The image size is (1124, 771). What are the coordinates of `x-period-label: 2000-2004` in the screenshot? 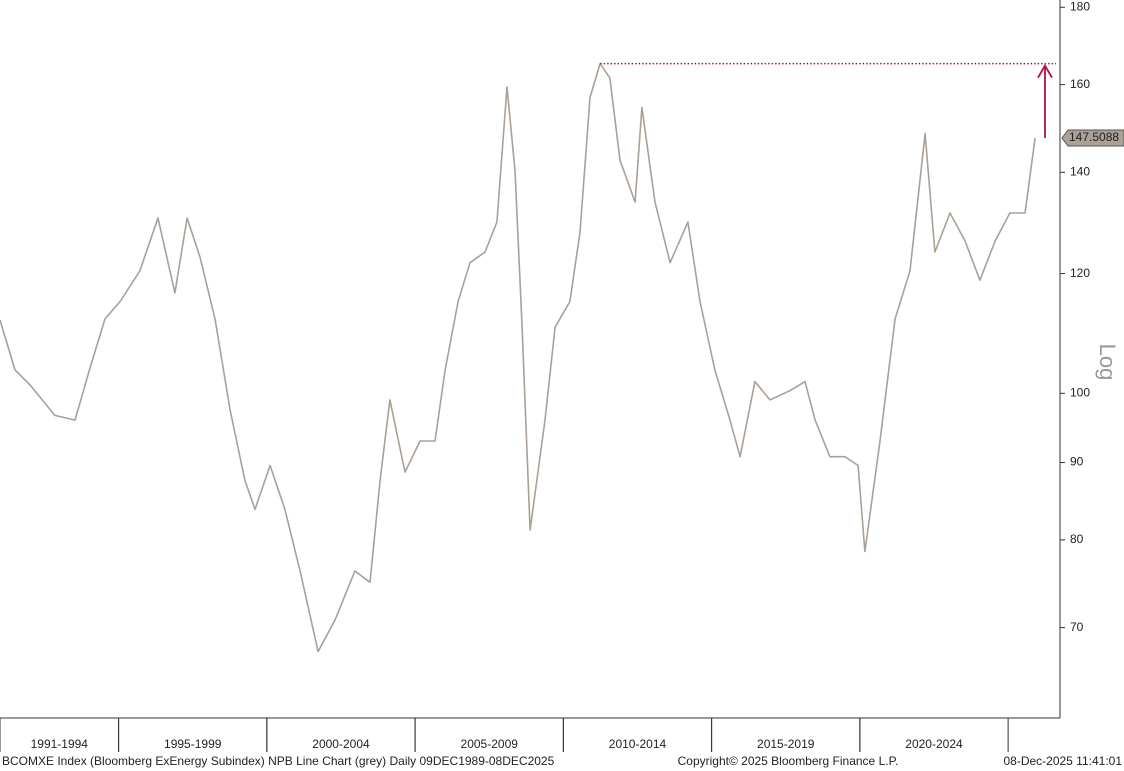 It's located at (341, 744).